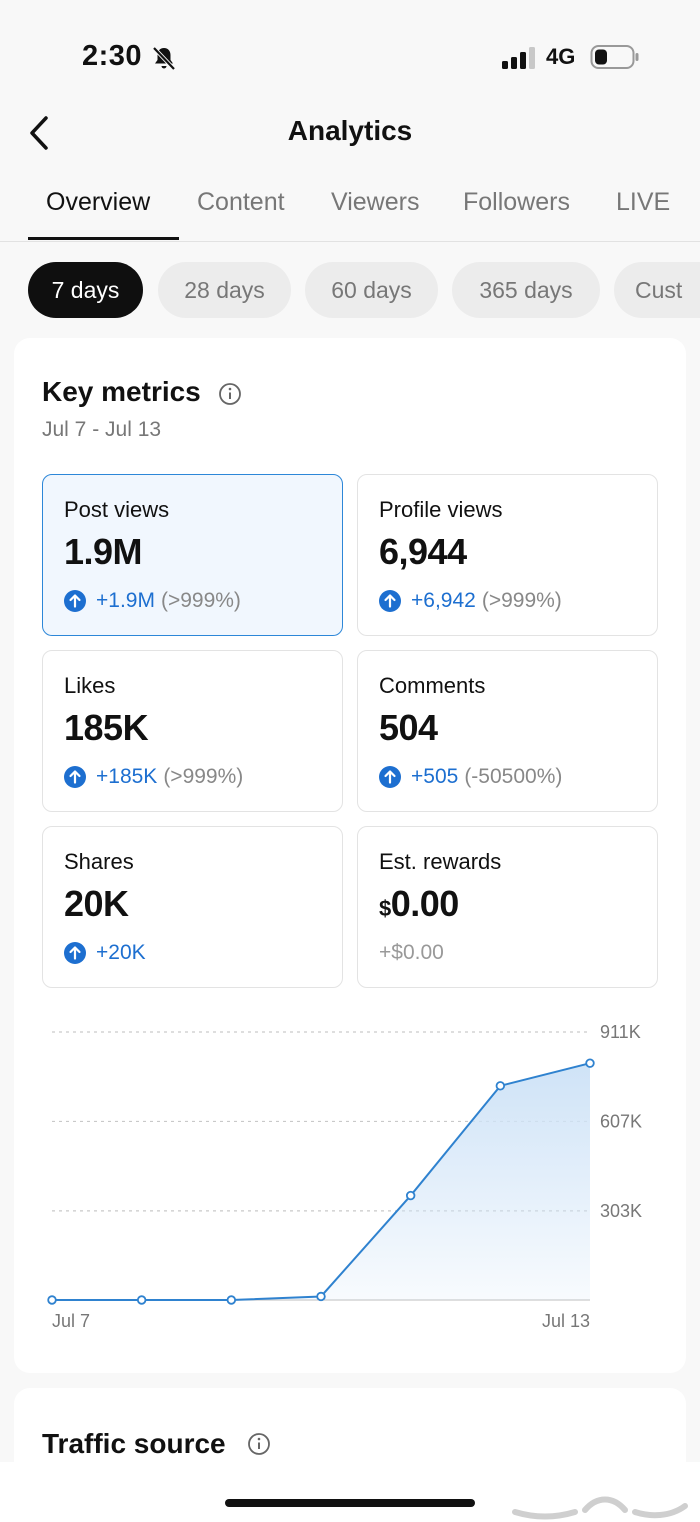 This screenshot has height=1522, width=700. I want to click on tab-viewers: Viewers, so click(375, 202).